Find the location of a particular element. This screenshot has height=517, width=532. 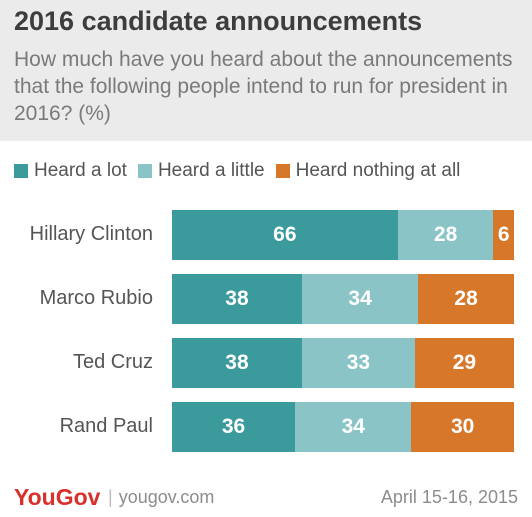

bar-segment: 66 is located at coordinates (285, 235).